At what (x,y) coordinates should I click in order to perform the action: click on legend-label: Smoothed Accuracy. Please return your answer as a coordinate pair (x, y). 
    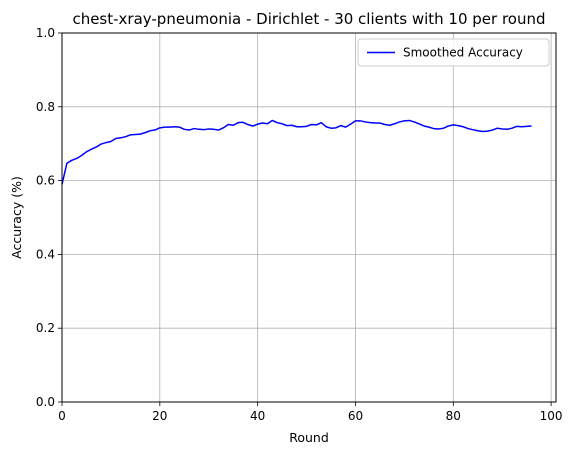
    Looking at the image, I should click on (463, 53).